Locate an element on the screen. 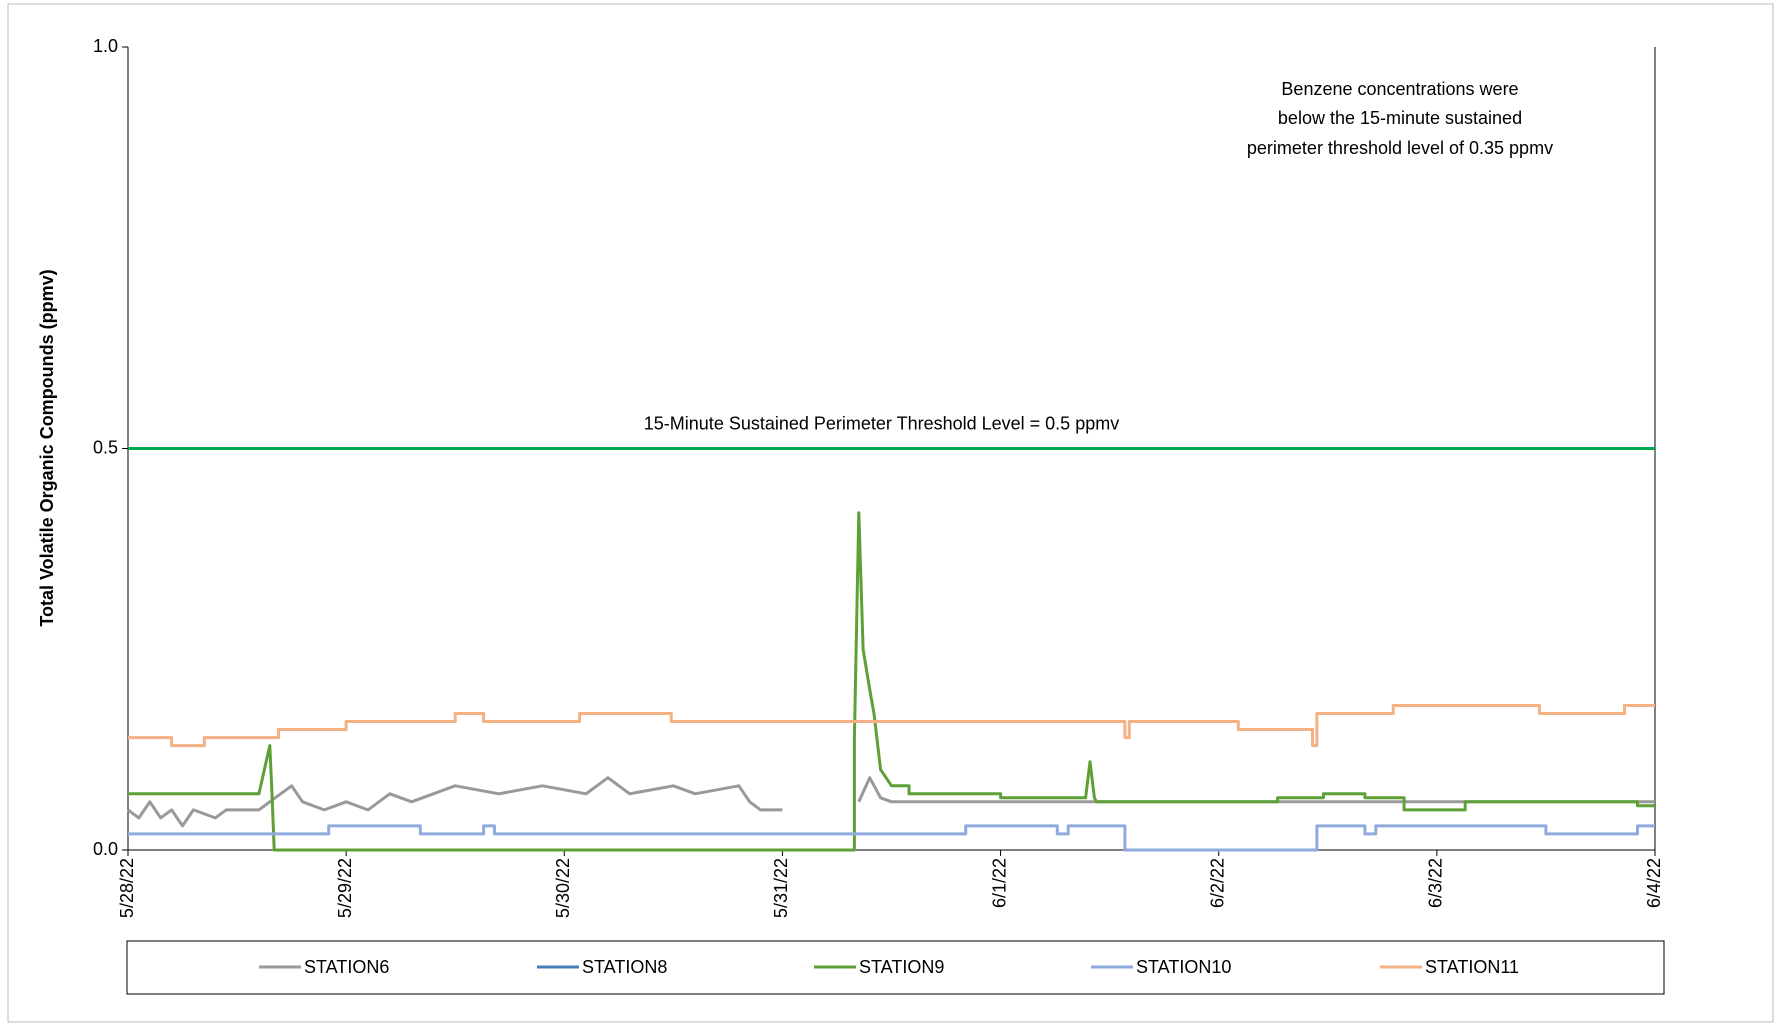 The width and height of the screenshot is (1782, 1026). legend-label: STATION11 is located at coordinates (1472, 967).